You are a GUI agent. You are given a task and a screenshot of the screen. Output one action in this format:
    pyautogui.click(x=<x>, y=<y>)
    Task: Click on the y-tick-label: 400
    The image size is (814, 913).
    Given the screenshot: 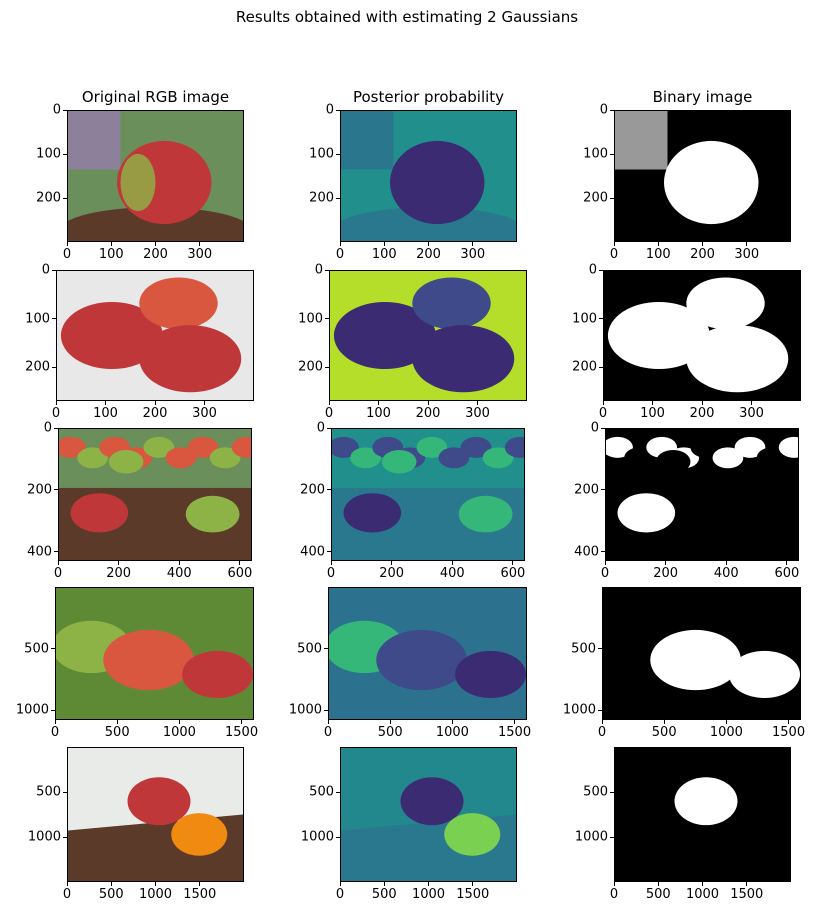 What is the action you would take?
    pyautogui.click(x=312, y=552)
    